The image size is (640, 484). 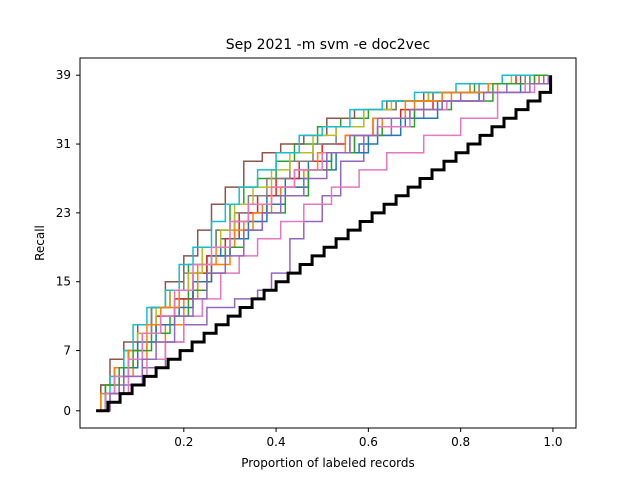 What do you see at coordinates (40, 243) in the screenshot?
I see `y-axis-label: Recall` at bounding box center [40, 243].